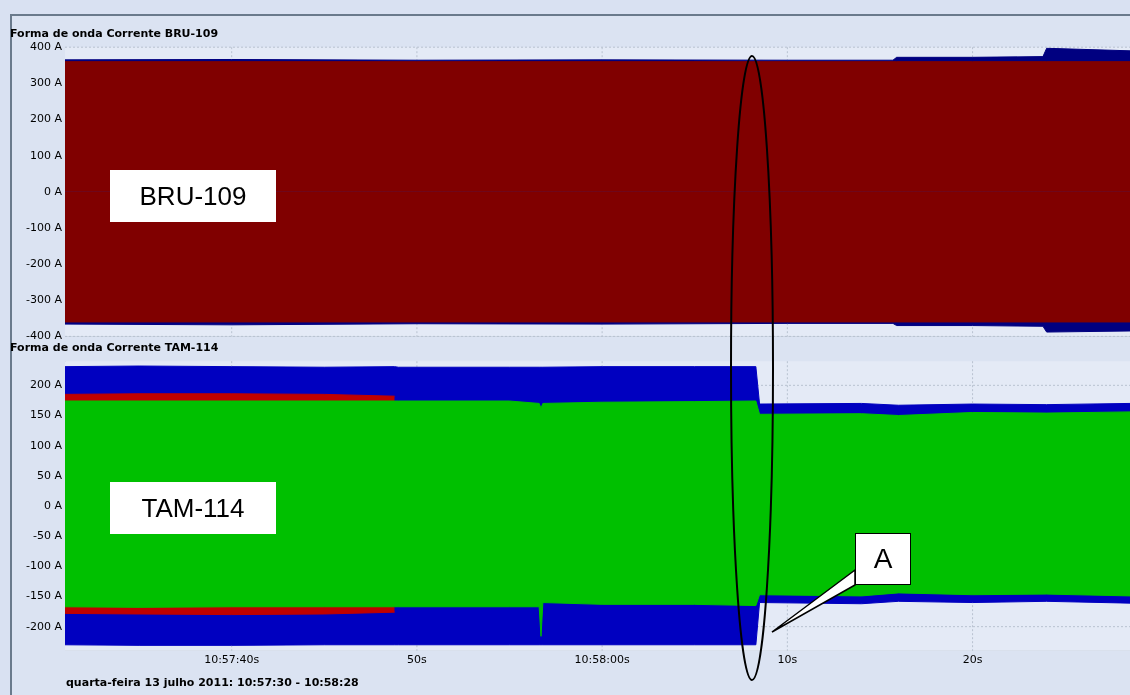 The image size is (1130, 695). Describe the element at coordinates (48, 536) in the screenshot. I see `y-tick-label: -50 A` at that location.